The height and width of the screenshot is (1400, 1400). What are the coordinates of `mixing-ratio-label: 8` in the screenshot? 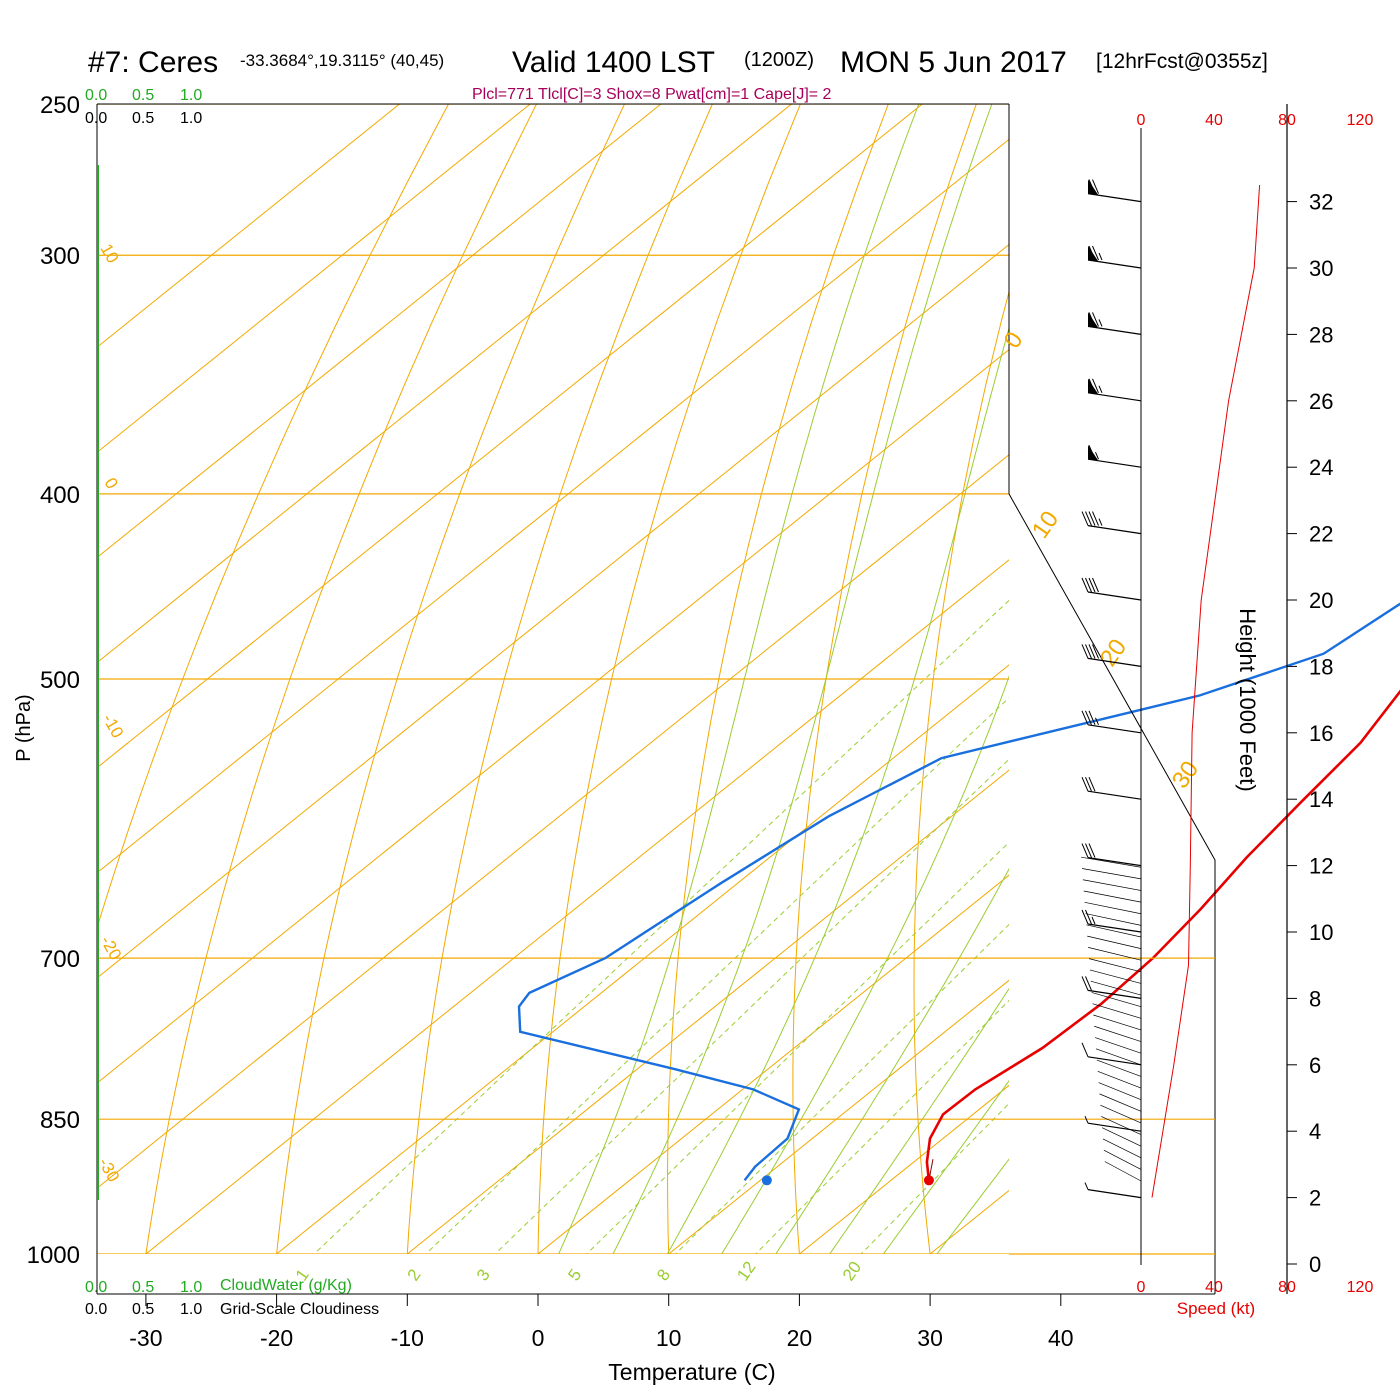 It's located at (663, 1275).